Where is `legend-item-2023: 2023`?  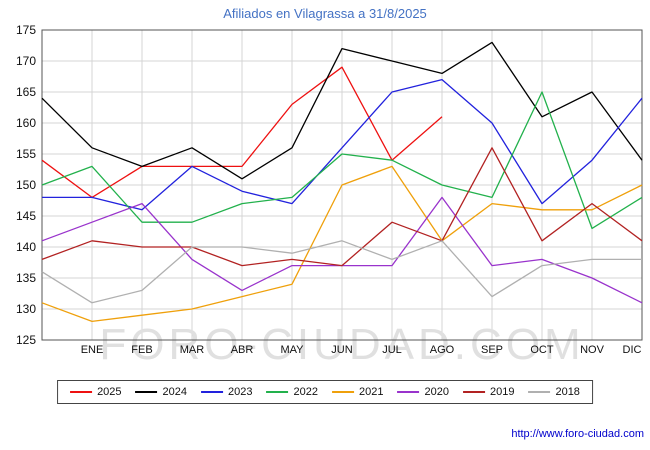 legend-item-2023: 2023 is located at coordinates (227, 392).